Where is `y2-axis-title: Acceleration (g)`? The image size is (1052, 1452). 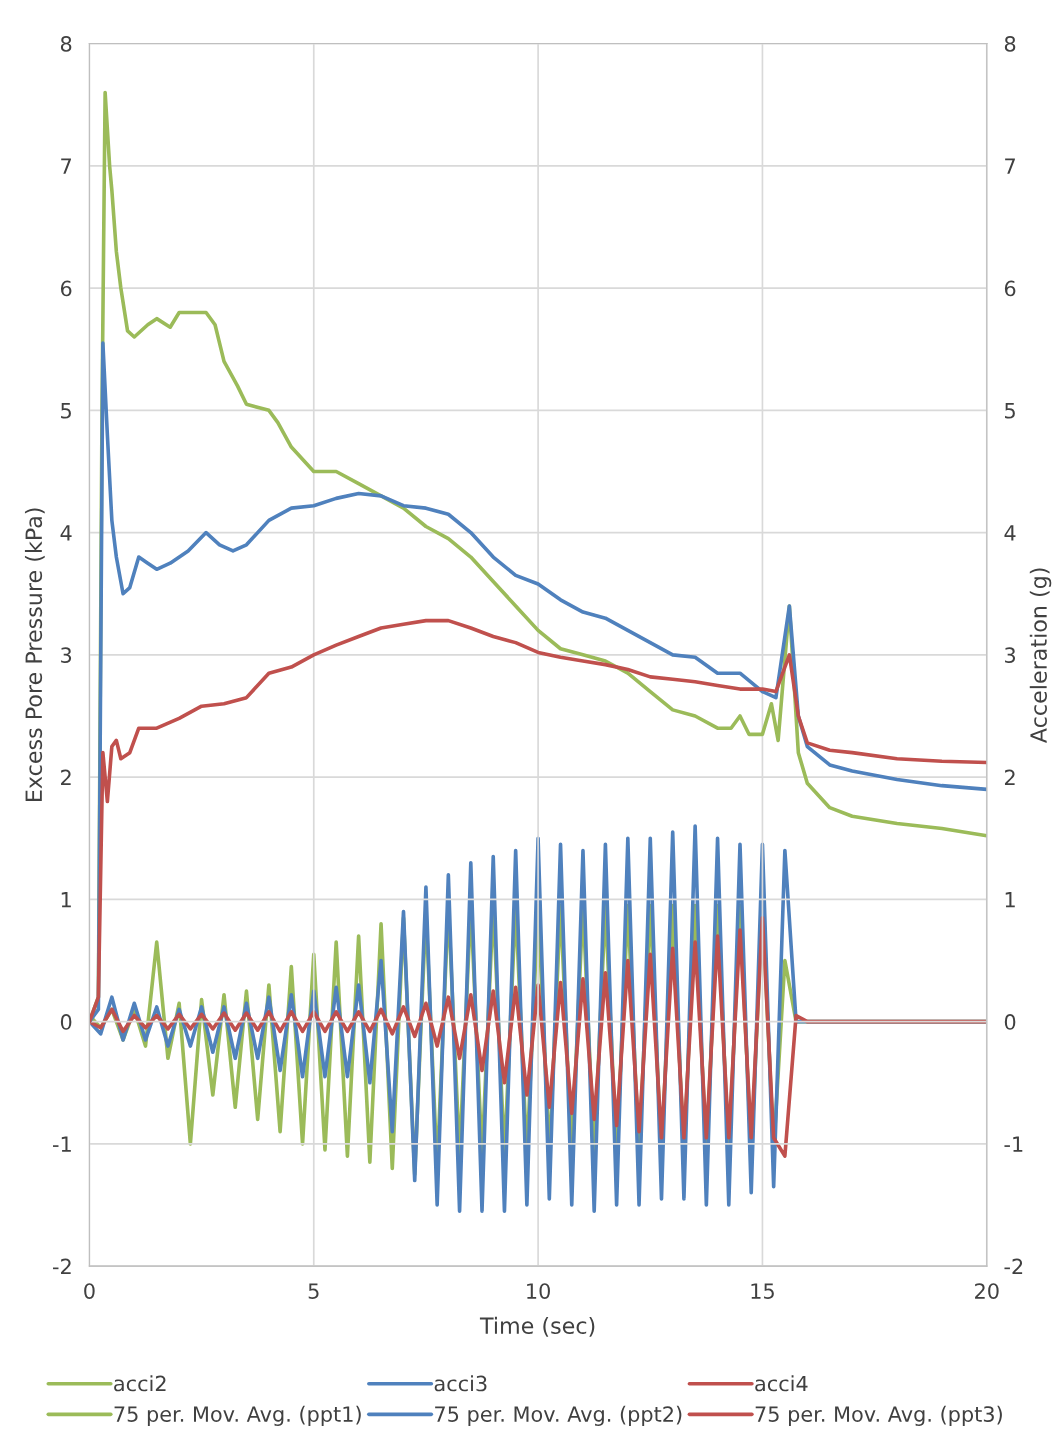 y2-axis-title: Acceleration (g) is located at coordinates (1040, 655).